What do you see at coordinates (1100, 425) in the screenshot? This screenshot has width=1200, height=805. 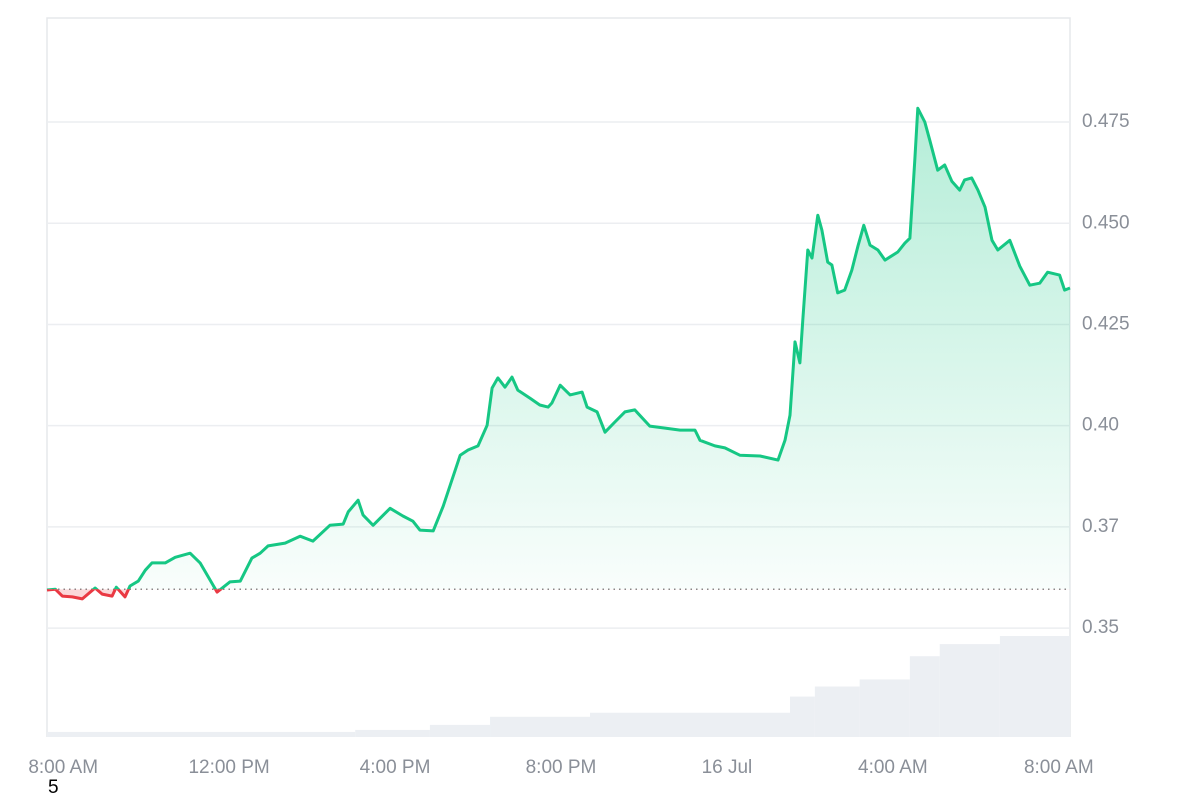 I see `y-tick-label: 0.40` at bounding box center [1100, 425].